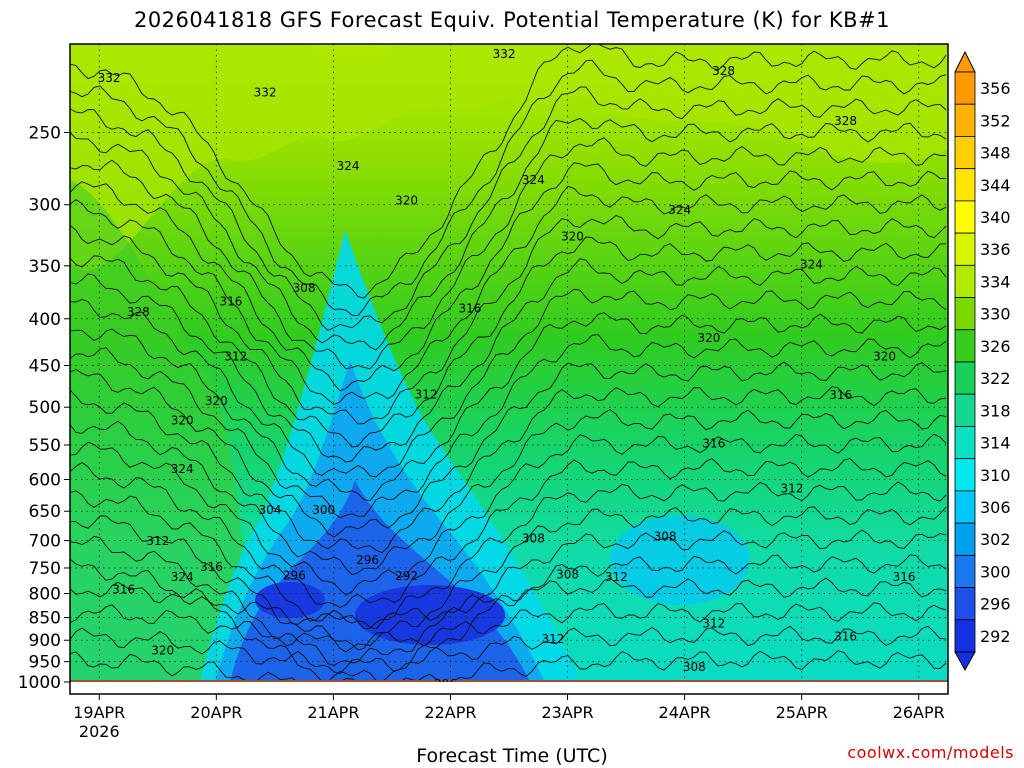 The width and height of the screenshot is (1024, 768). I want to click on y-tick-label: 750, so click(45, 569).